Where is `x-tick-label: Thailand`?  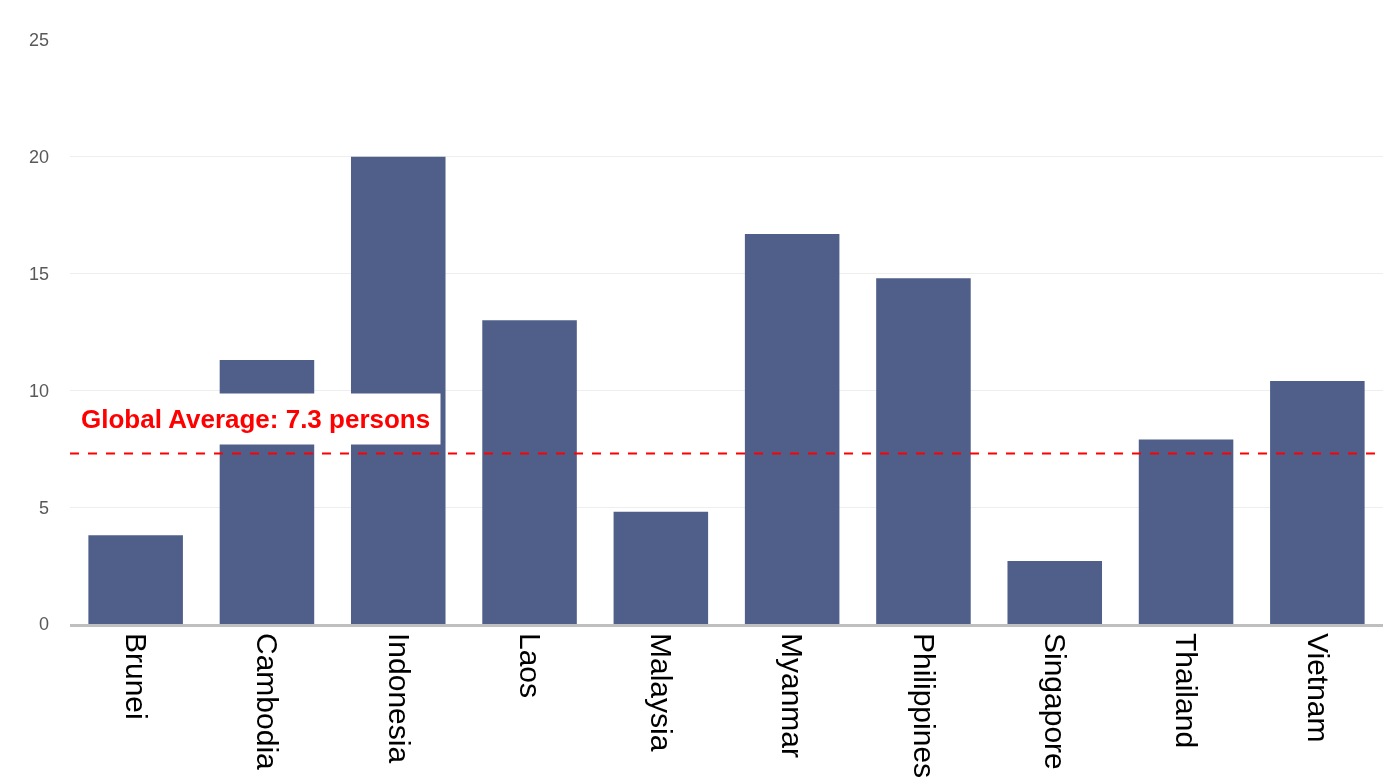 x-tick-label: Thailand is located at coordinates (1187, 691).